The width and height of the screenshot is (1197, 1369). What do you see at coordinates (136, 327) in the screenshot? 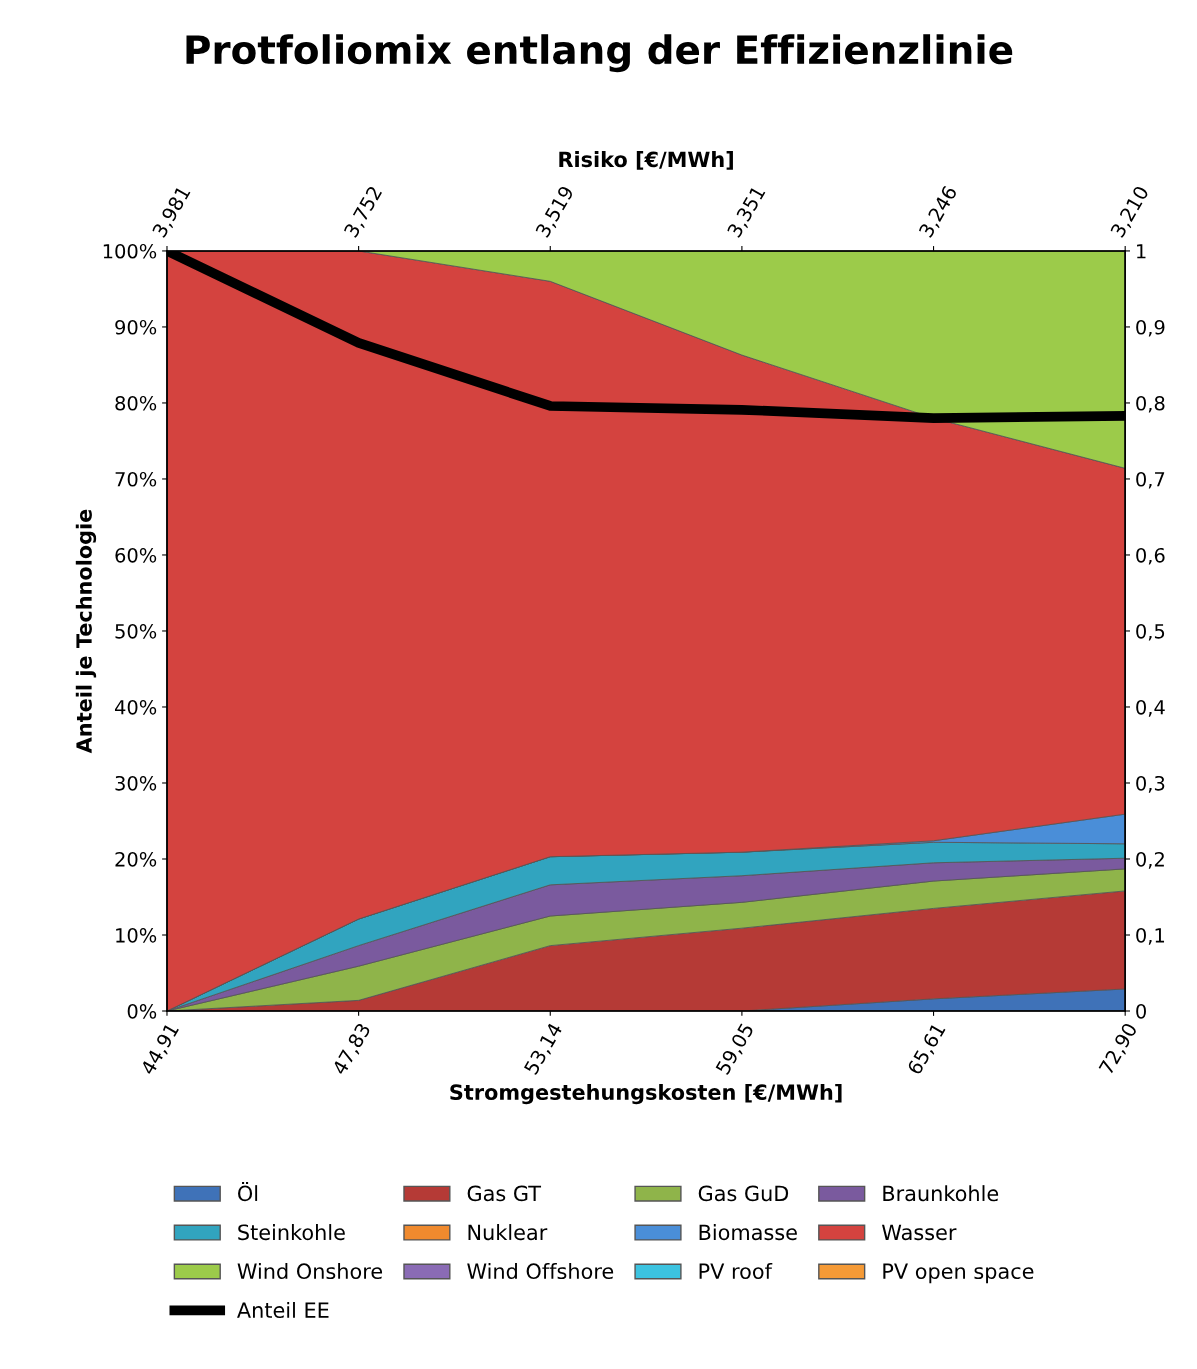
I see `y-tick-label: 90%` at bounding box center [136, 327].